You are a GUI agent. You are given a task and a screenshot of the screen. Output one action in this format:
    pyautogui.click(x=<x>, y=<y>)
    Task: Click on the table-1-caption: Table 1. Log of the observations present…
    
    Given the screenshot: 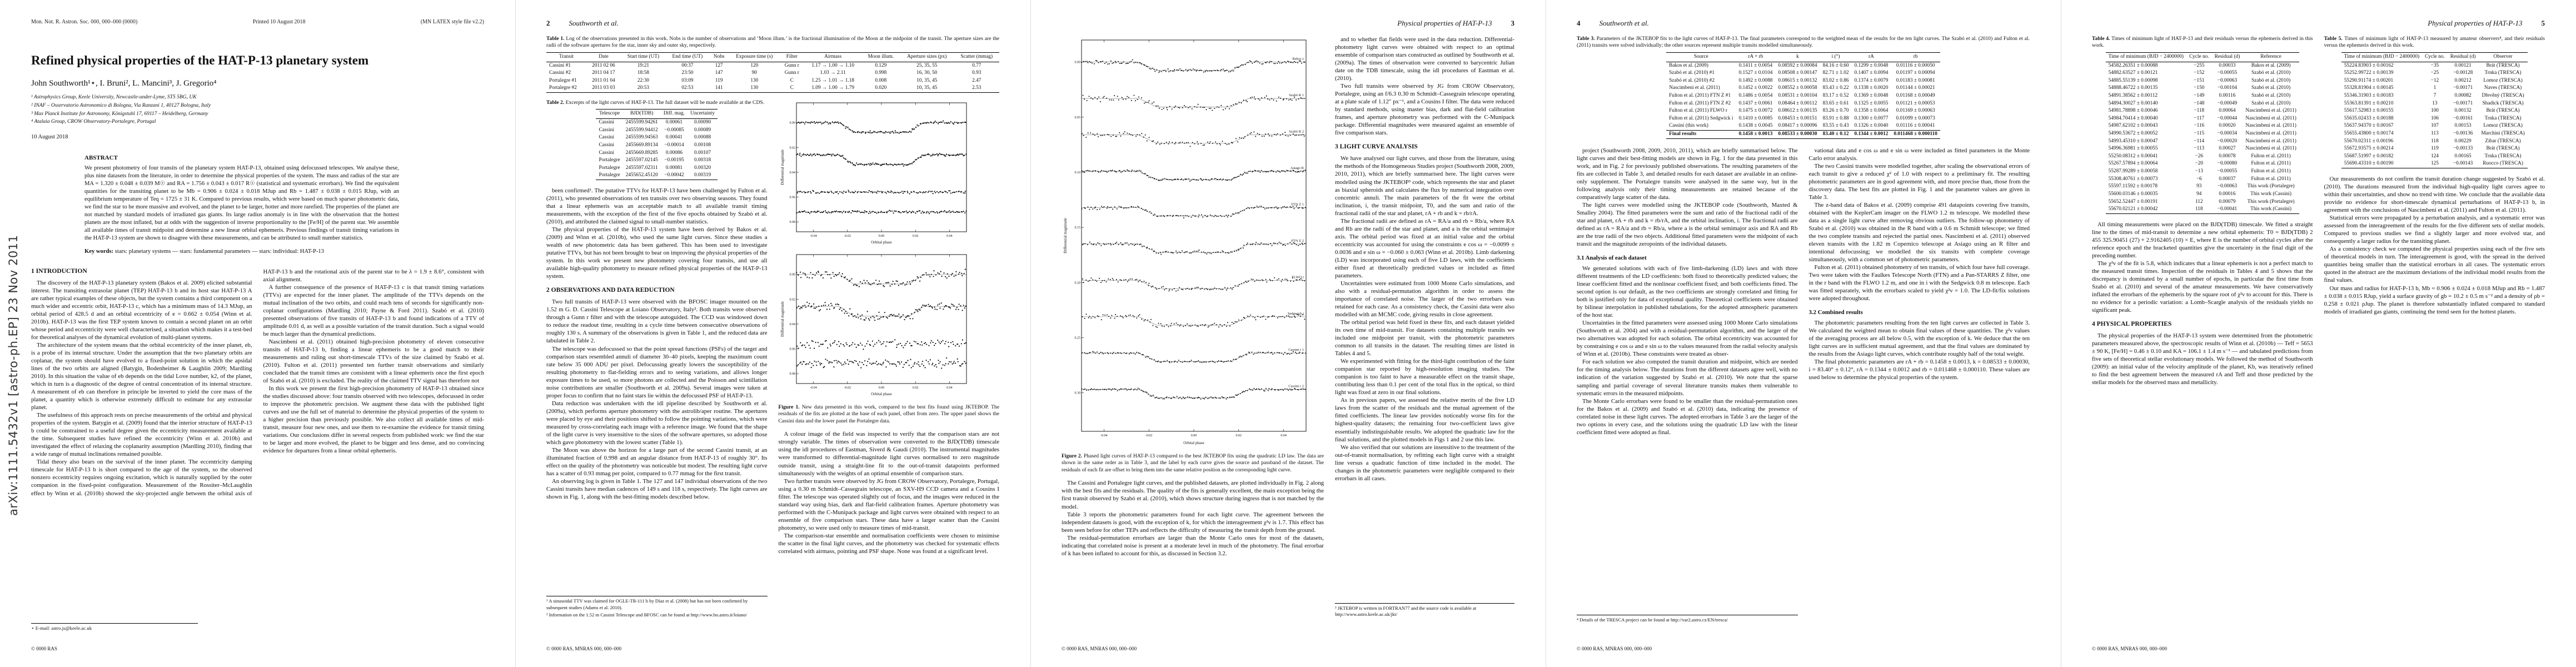 What is the action you would take?
    pyautogui.click(x=772, y=42)
    